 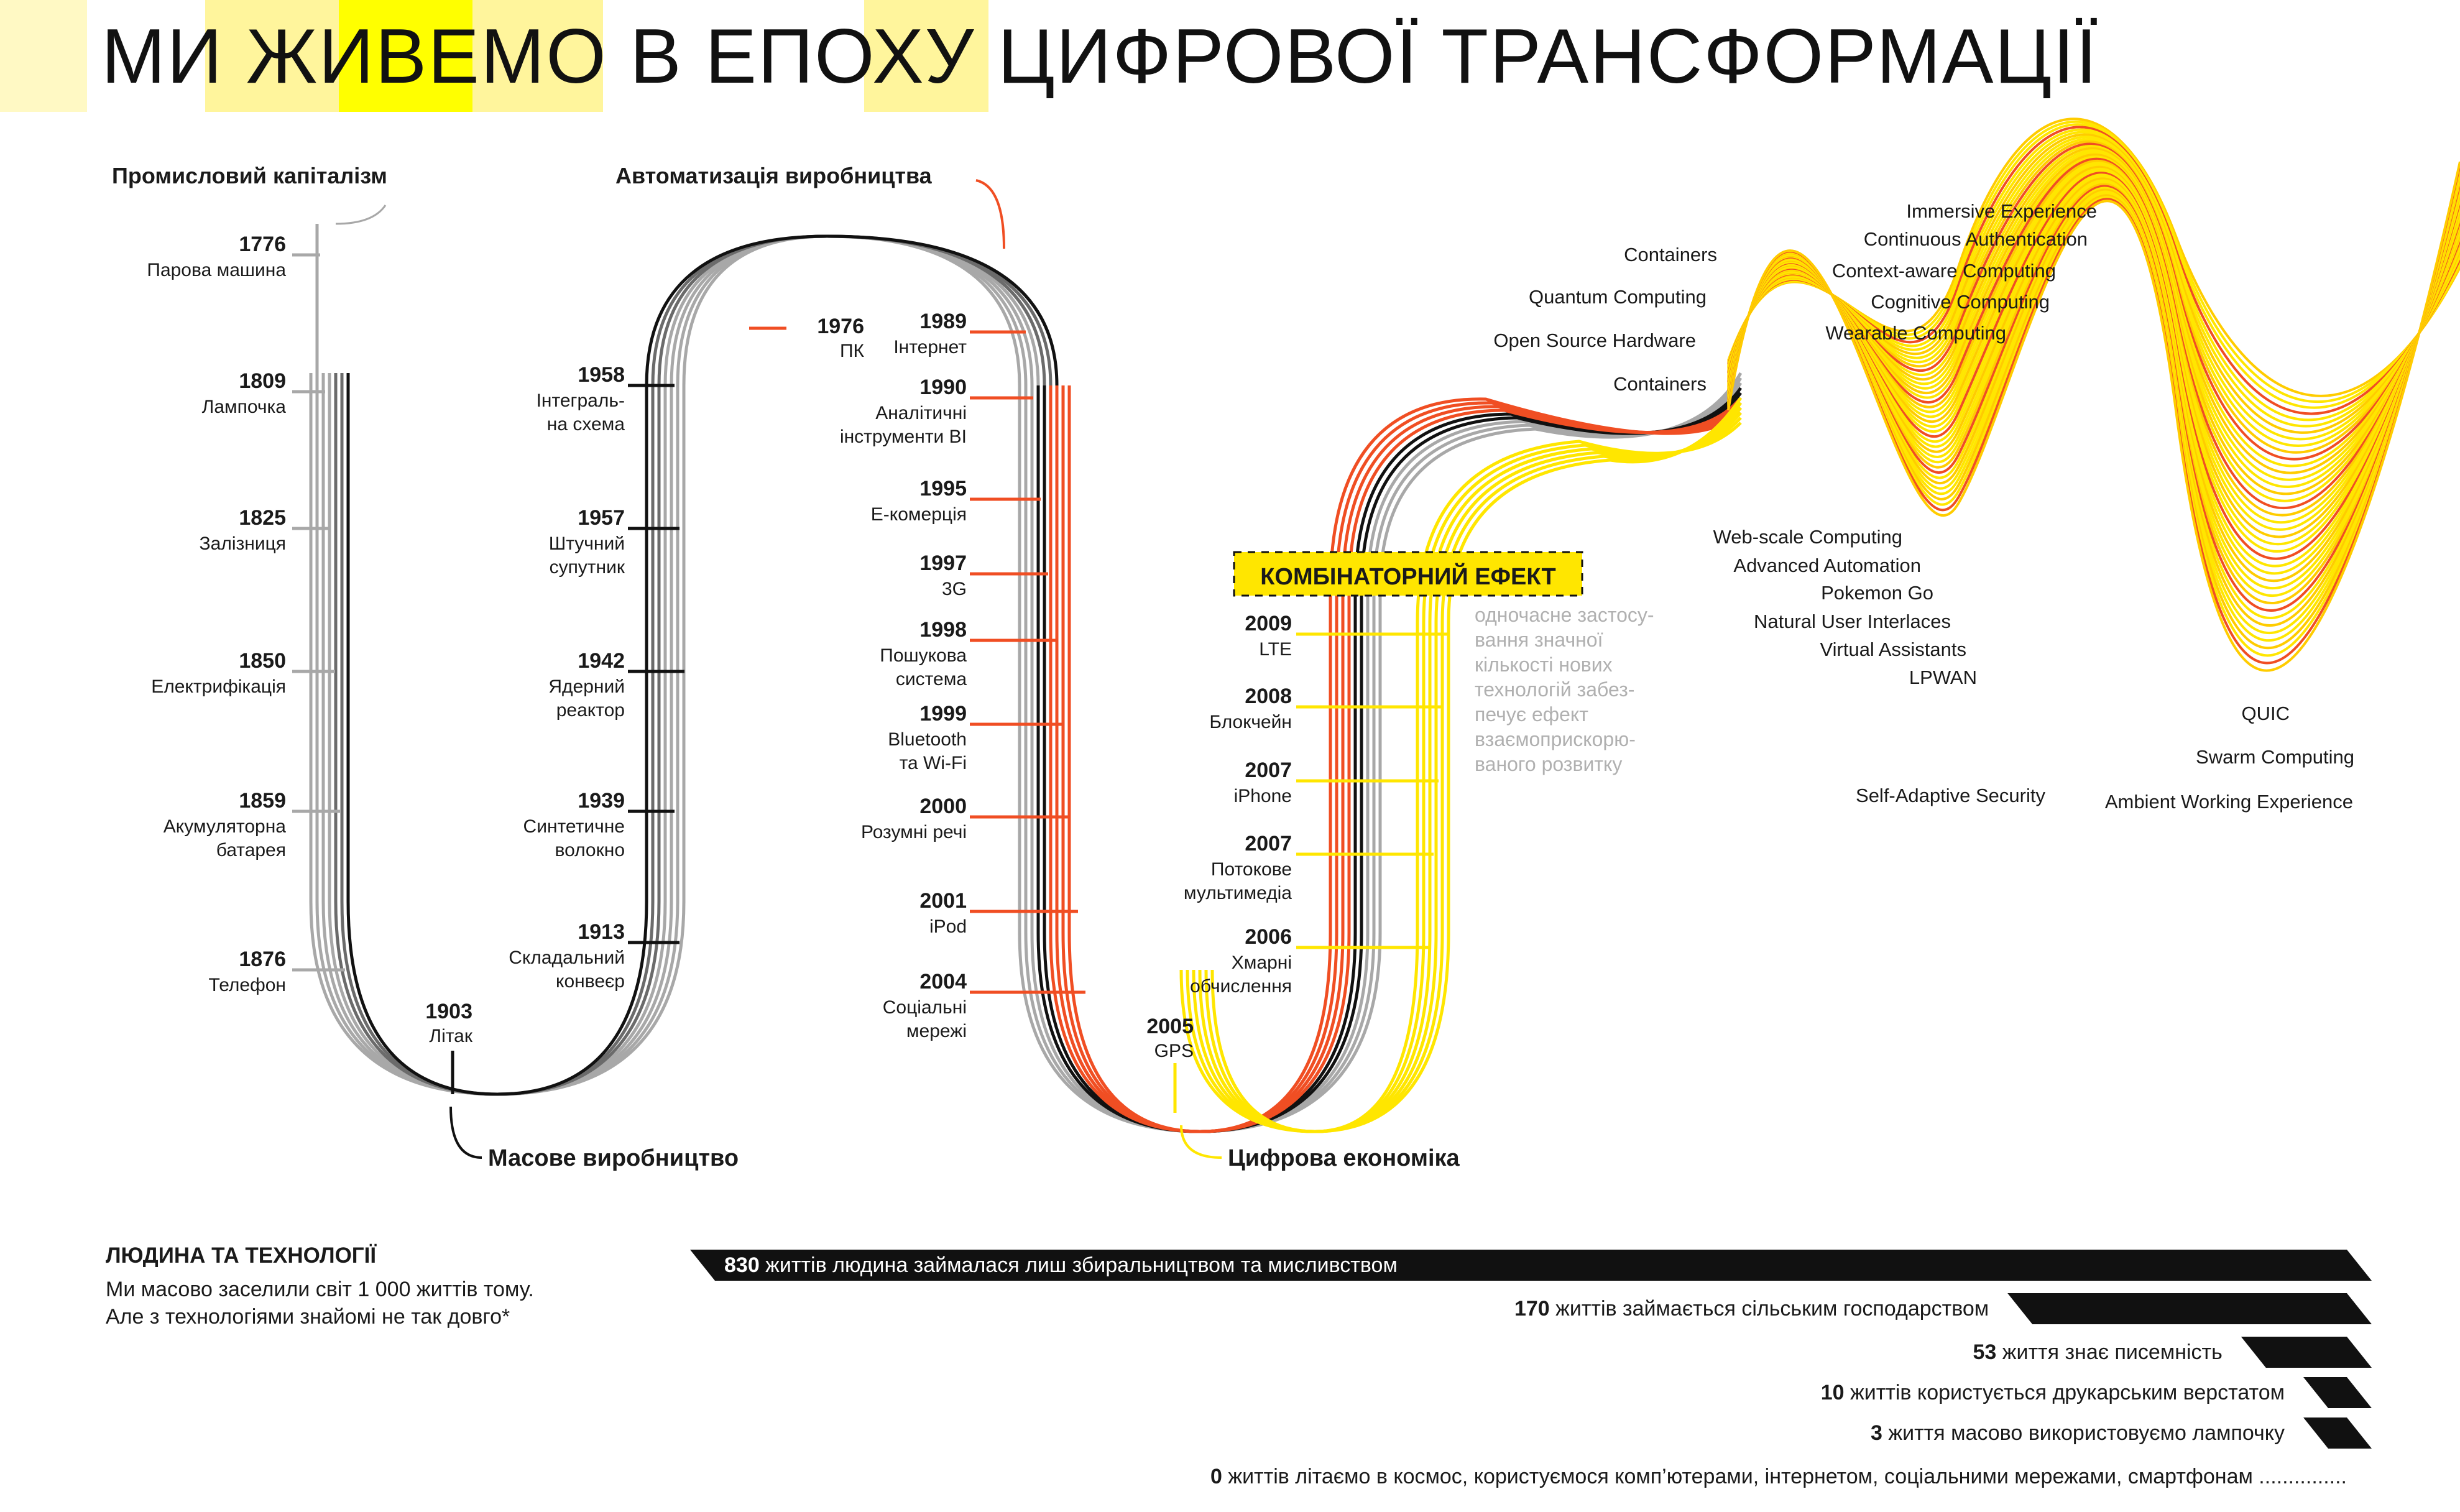 I want to click on milestone-digital-label: Розумні речі, so click(x=914, y=832).